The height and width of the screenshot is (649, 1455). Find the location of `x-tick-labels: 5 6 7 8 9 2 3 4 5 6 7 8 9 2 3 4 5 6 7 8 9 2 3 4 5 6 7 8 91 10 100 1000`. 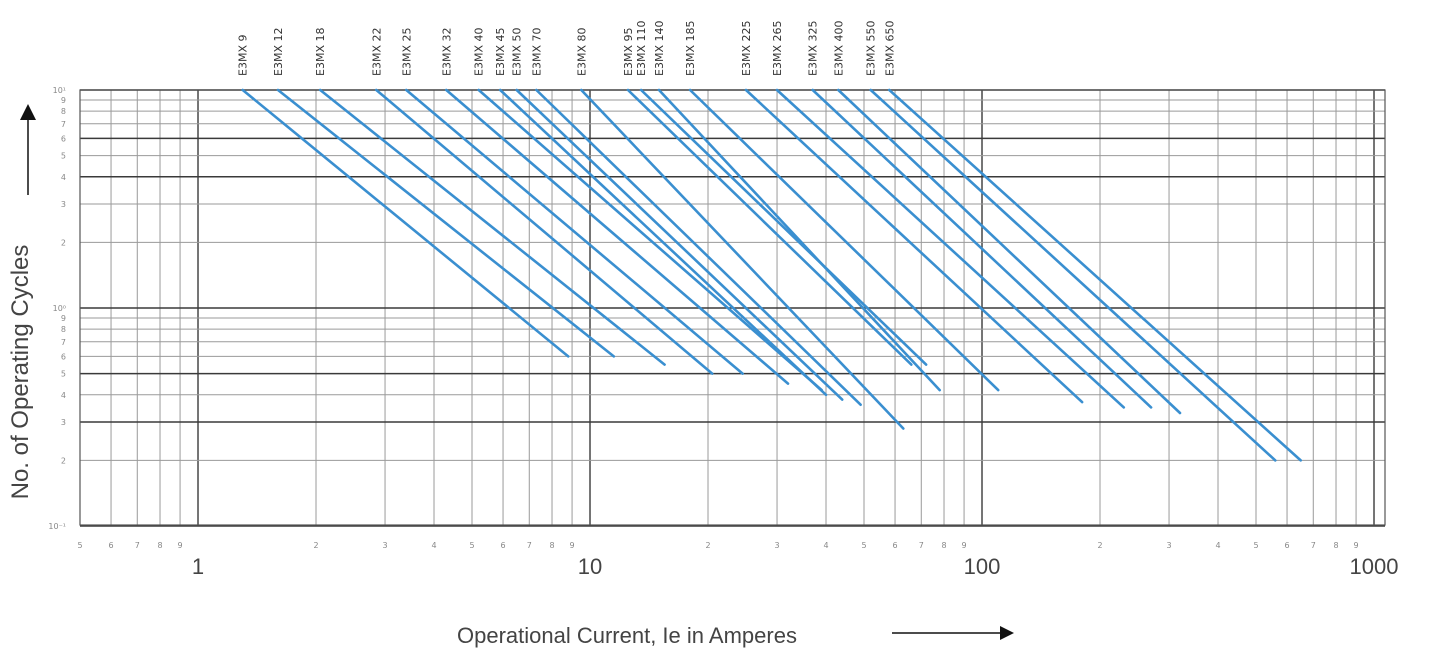

x-tick-labels: 5 6 7 8 9 2 3 4 5 6 7 8 9 2 3 4 5 6 7 8 9 2 3 4 5 6 7 8 91 10 100 1000 is located at coordinates (737, 560).